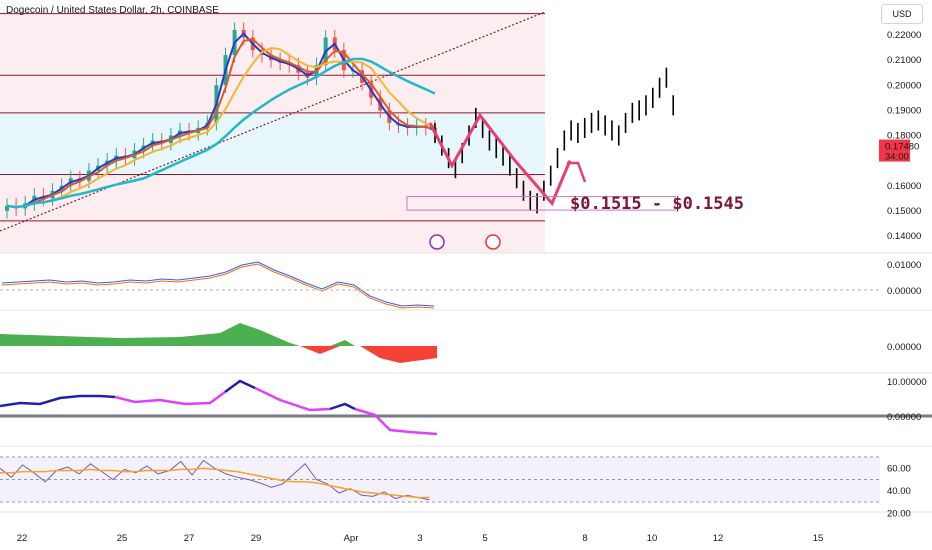 This screenshot has width=932, height=550. Describe the element at coordinates (437, 242) in the screenshot. I see `event-icon` at that location.